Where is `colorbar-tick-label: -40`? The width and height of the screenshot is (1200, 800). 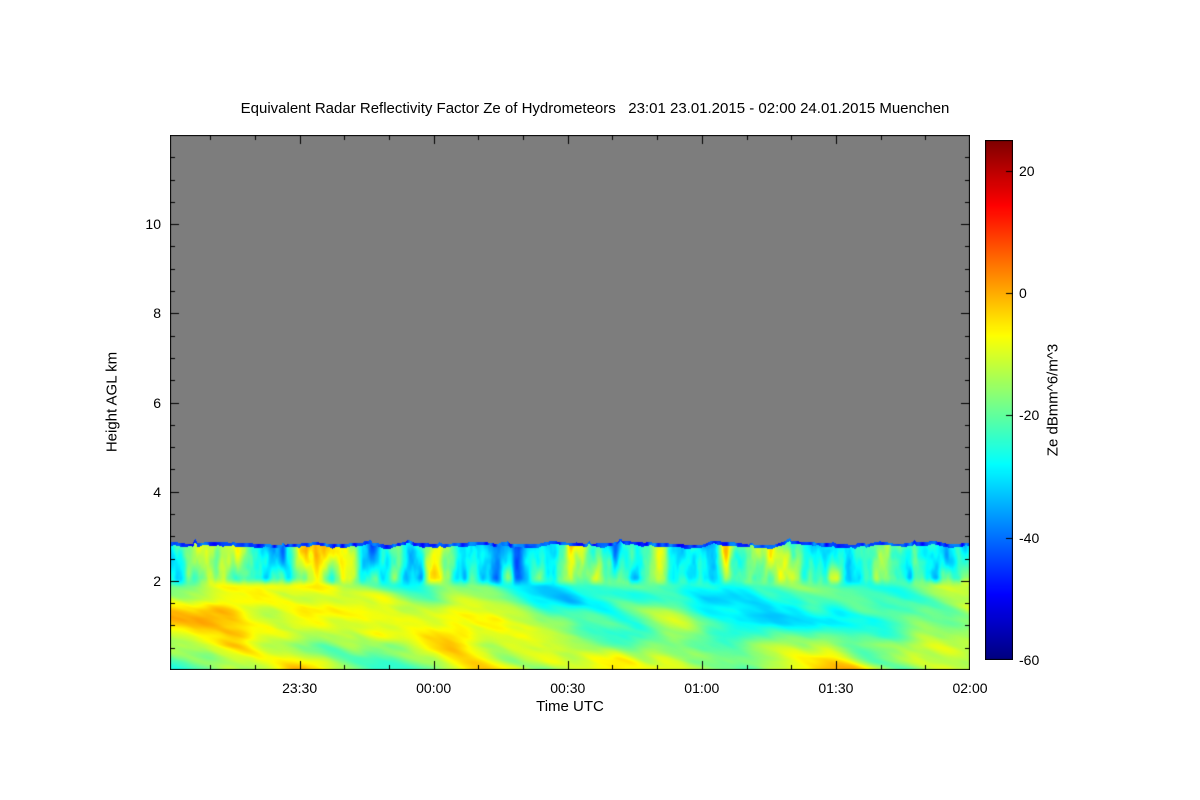
colorbar-tick-label: -40 is located at coordinates (1029, 537).